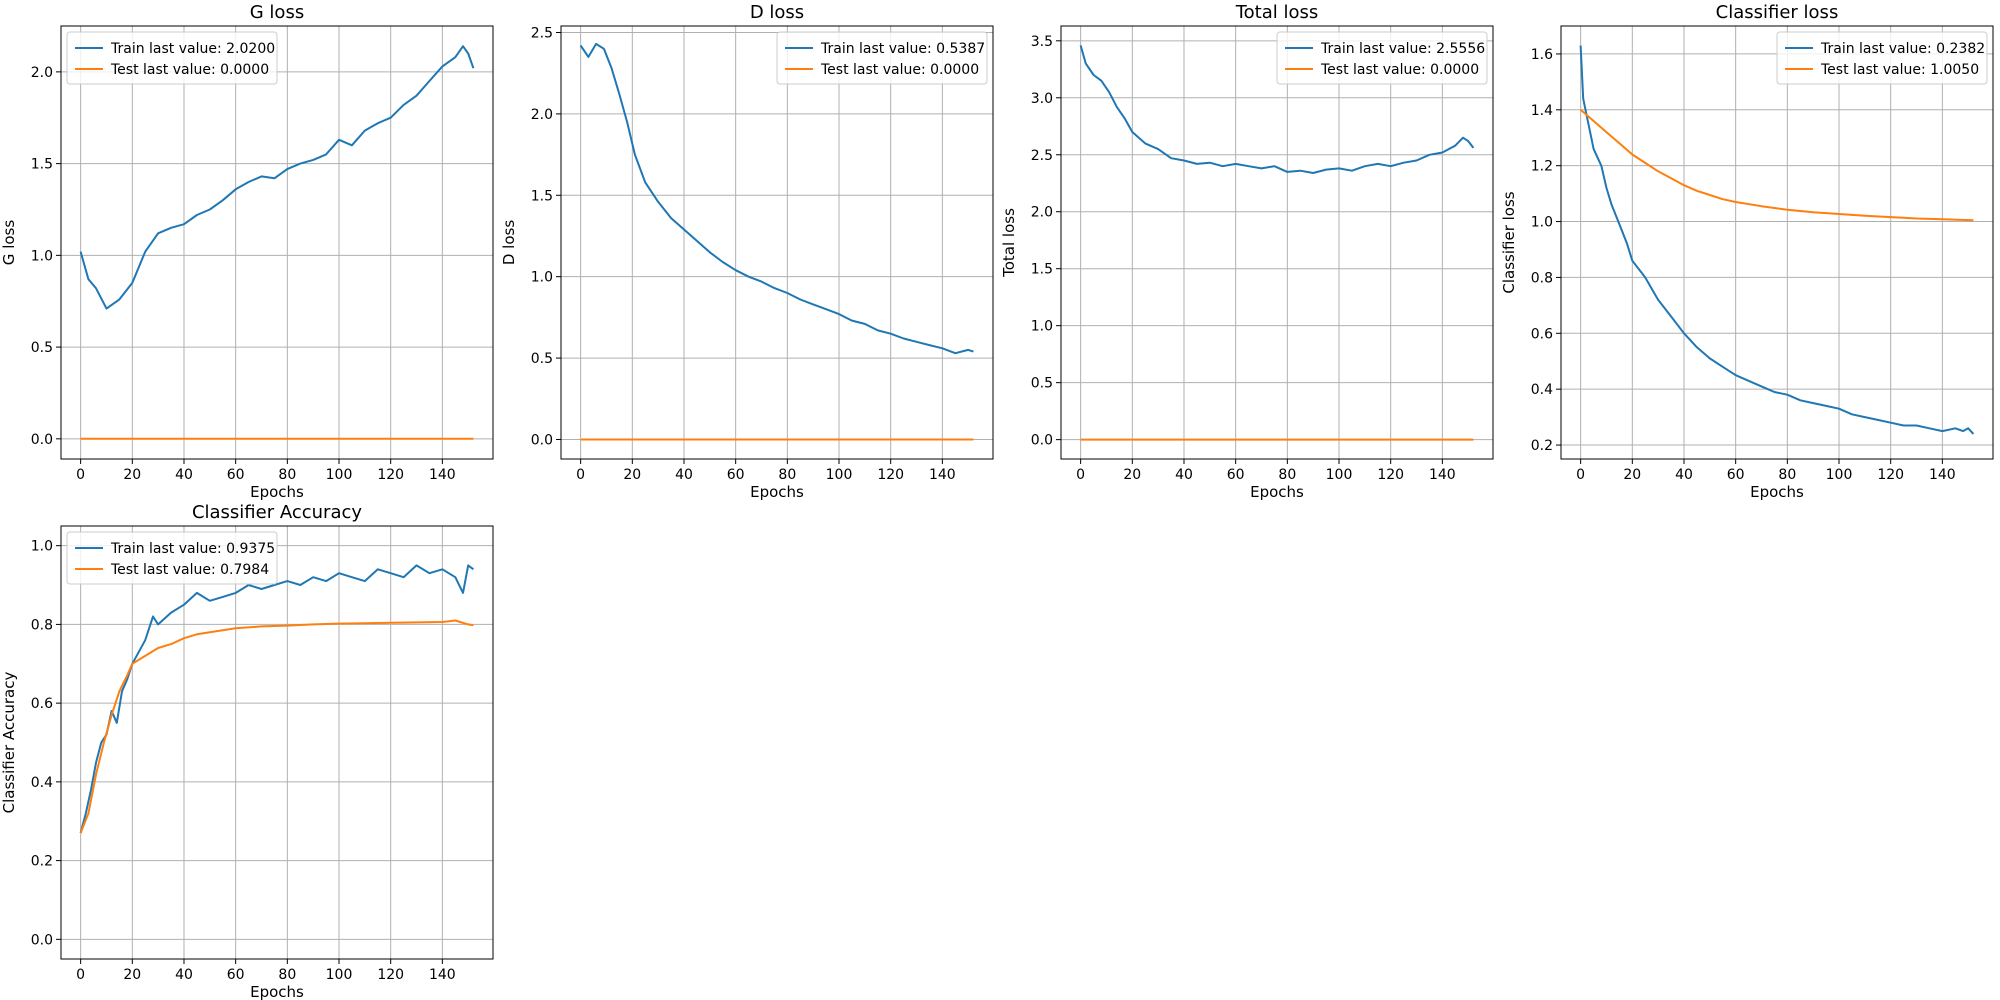 Image resolution: width=2000 pixels, height=1000 pixels. Describe the element at coordinates (777, 12) in the screenshot. I see `chart-title: D loss` at that location.